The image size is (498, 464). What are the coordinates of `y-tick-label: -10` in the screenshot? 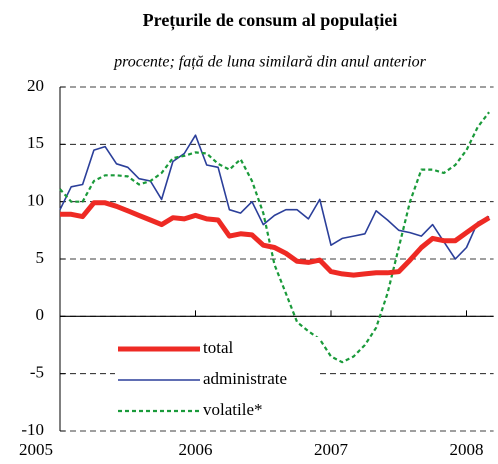 It's located at (32, 429).